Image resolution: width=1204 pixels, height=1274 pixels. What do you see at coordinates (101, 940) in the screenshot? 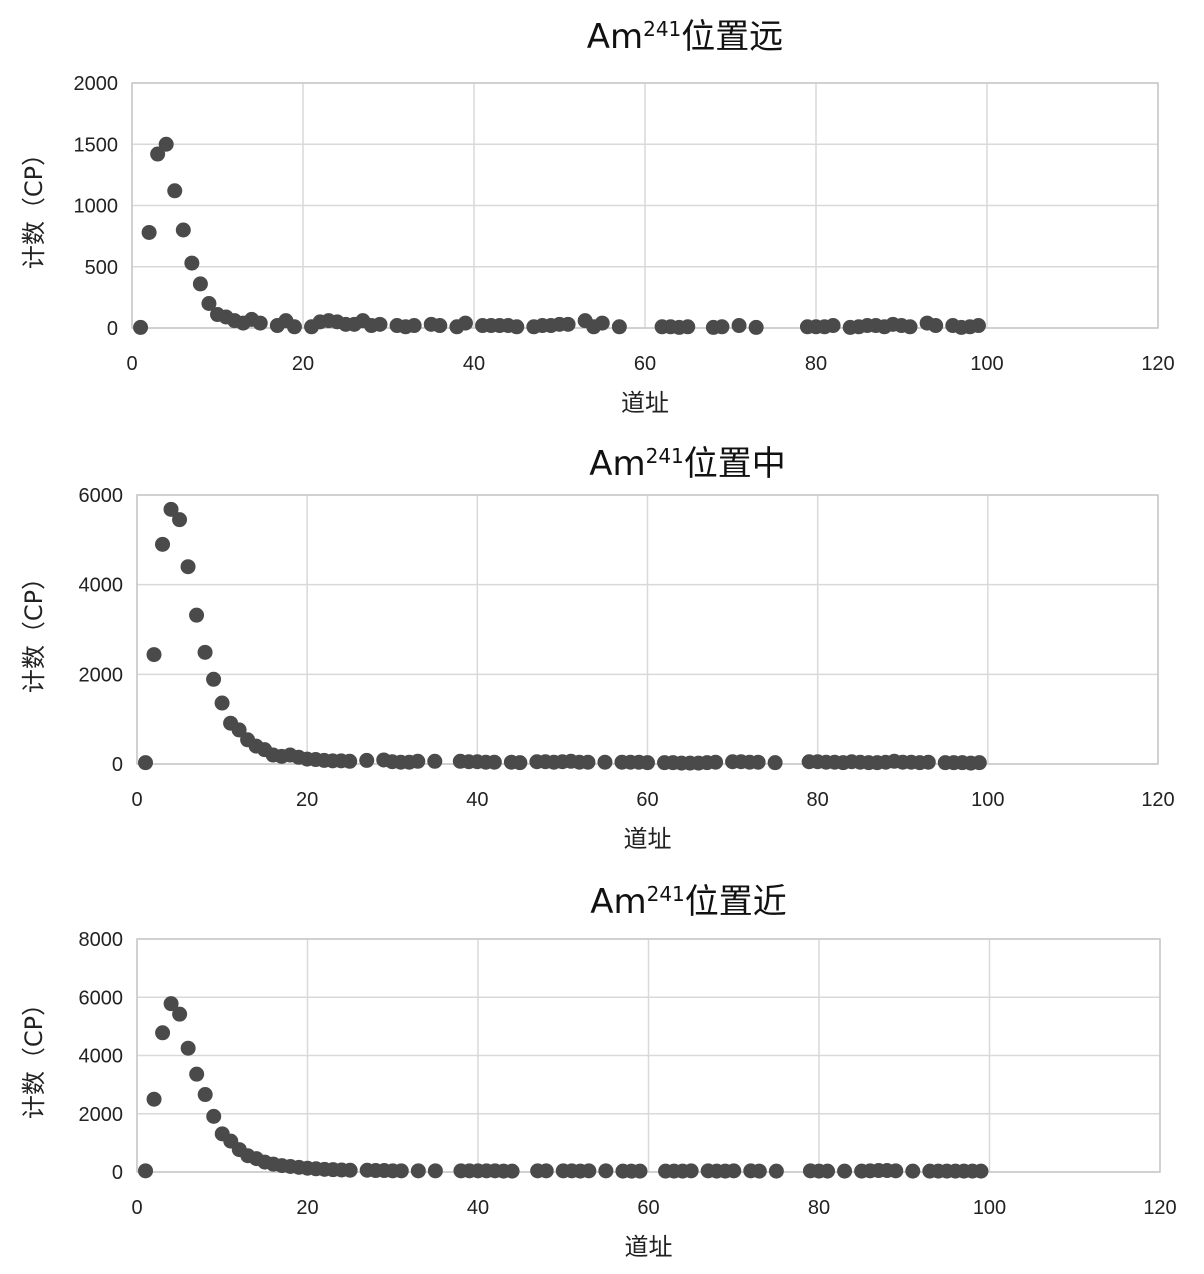
I see `y-tick-label: 8000` at bounding box center [101, 940].